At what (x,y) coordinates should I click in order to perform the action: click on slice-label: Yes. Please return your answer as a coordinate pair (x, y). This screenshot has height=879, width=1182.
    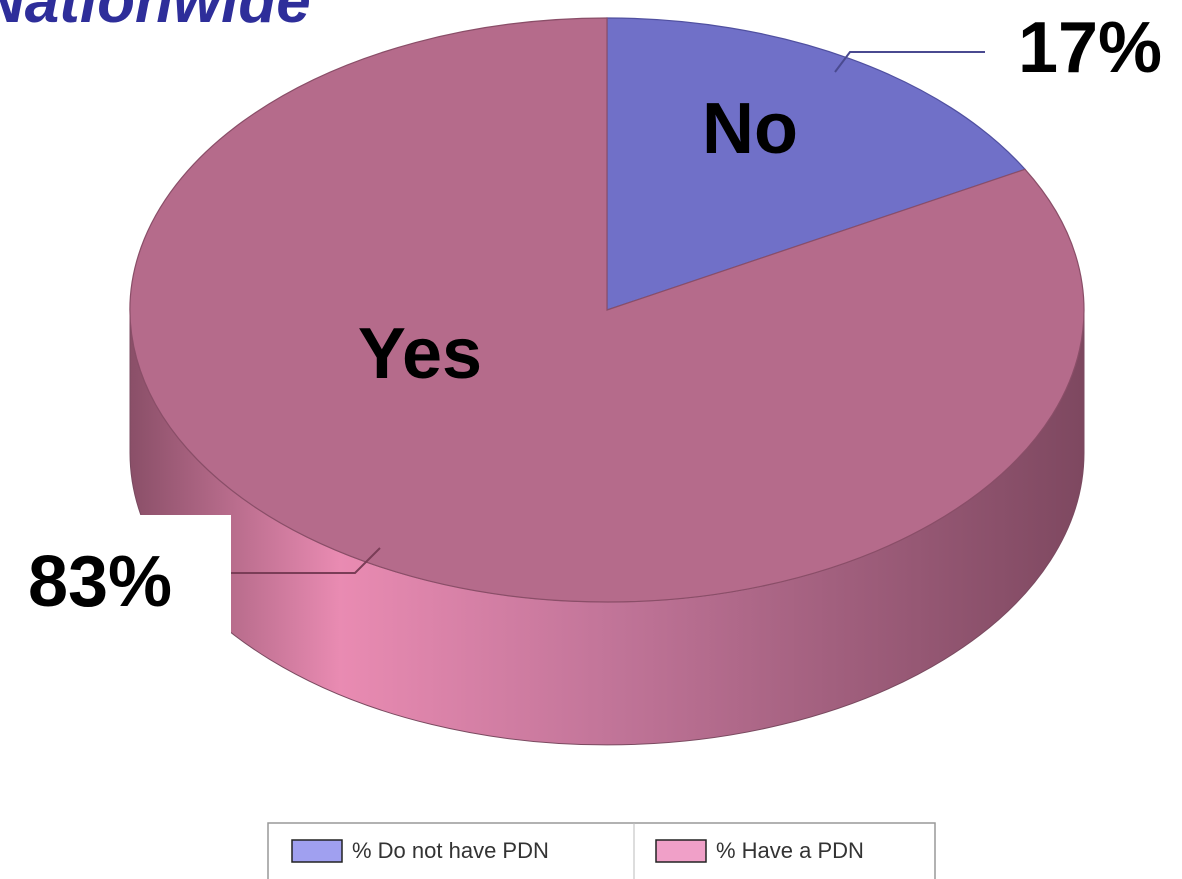
    Looking at the image, I should click on (420, 354).